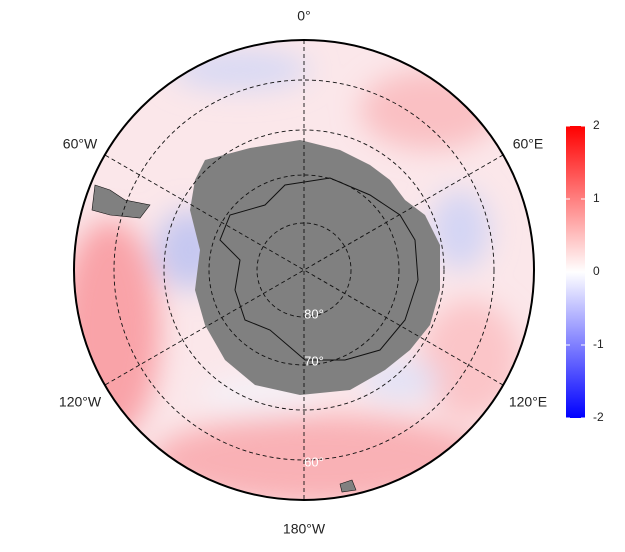 This screenshot has width=625, height=552. I want to click on colorbar-tick-label: -1, so click(598, 344).